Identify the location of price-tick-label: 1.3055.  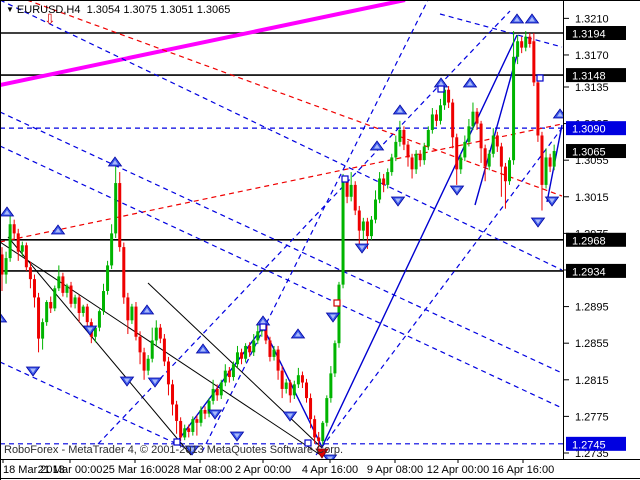
(592, 161).